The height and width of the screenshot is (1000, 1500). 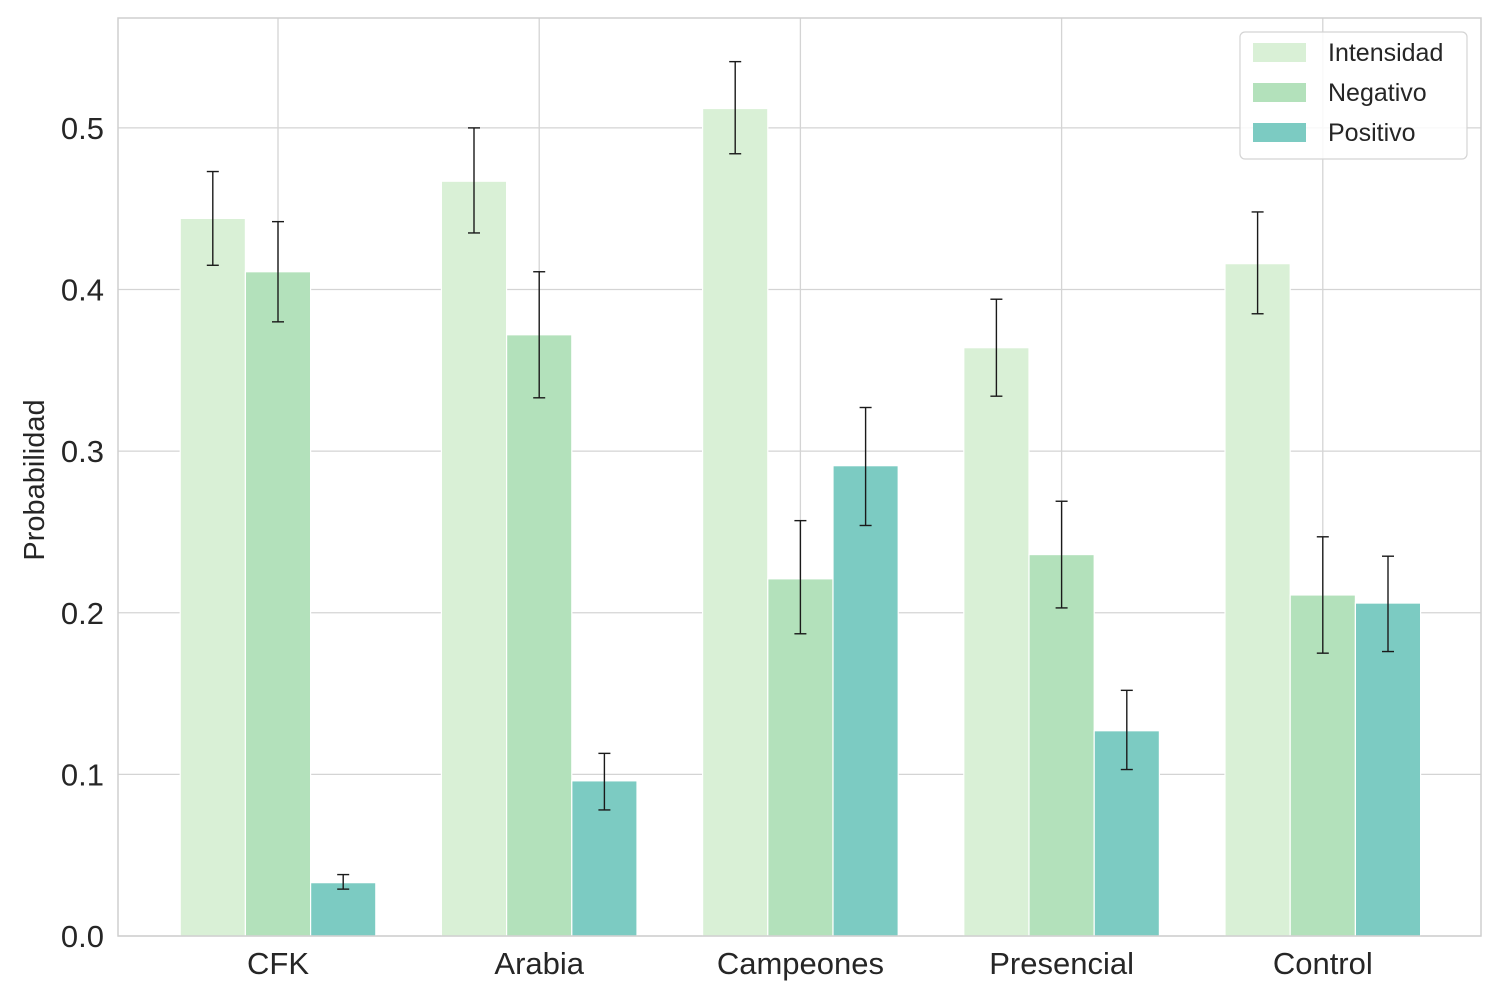 What do you see at coordinates (278, 963) in the screenshot?
I see `x-tick-label: CFK` at bounding box center [278, 963].